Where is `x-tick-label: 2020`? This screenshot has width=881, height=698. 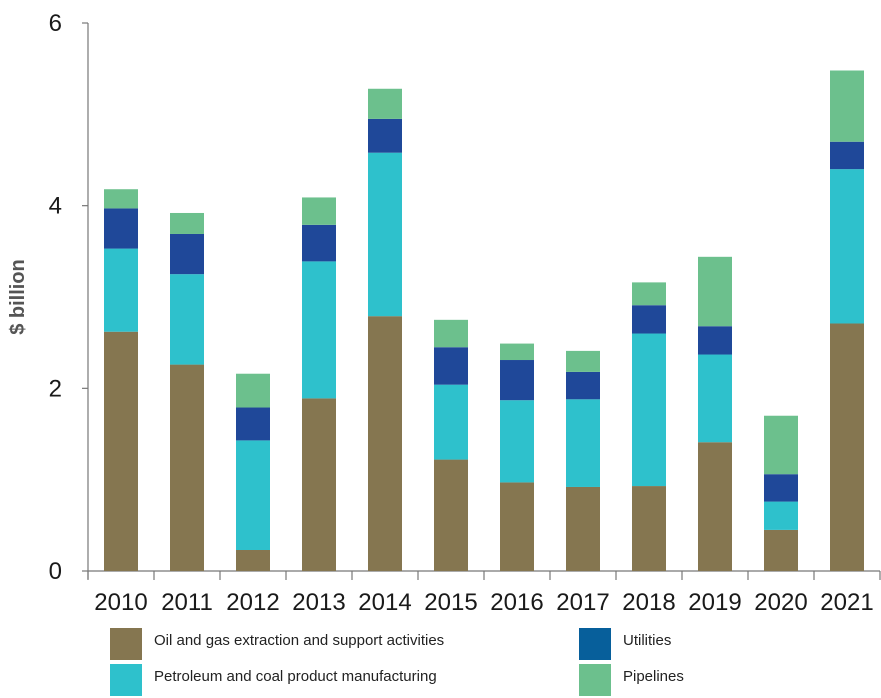
x-tick-label: 2020 is located at coordinates (780, 602).